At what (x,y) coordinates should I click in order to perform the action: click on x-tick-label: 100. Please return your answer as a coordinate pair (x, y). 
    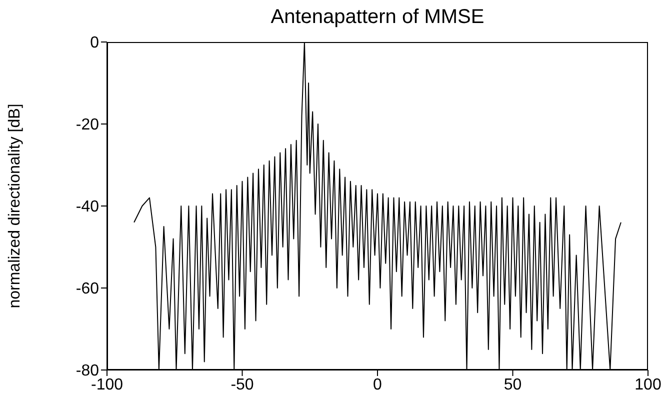
    Looking at the image, I should click on (648, 385).